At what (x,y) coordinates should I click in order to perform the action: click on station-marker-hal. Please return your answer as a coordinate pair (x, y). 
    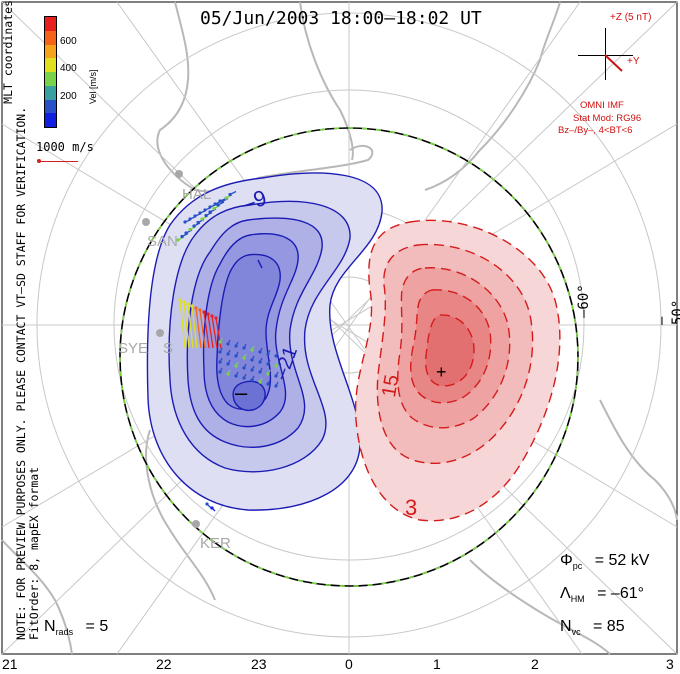
    Looking at the image, I should click on (179, 174).